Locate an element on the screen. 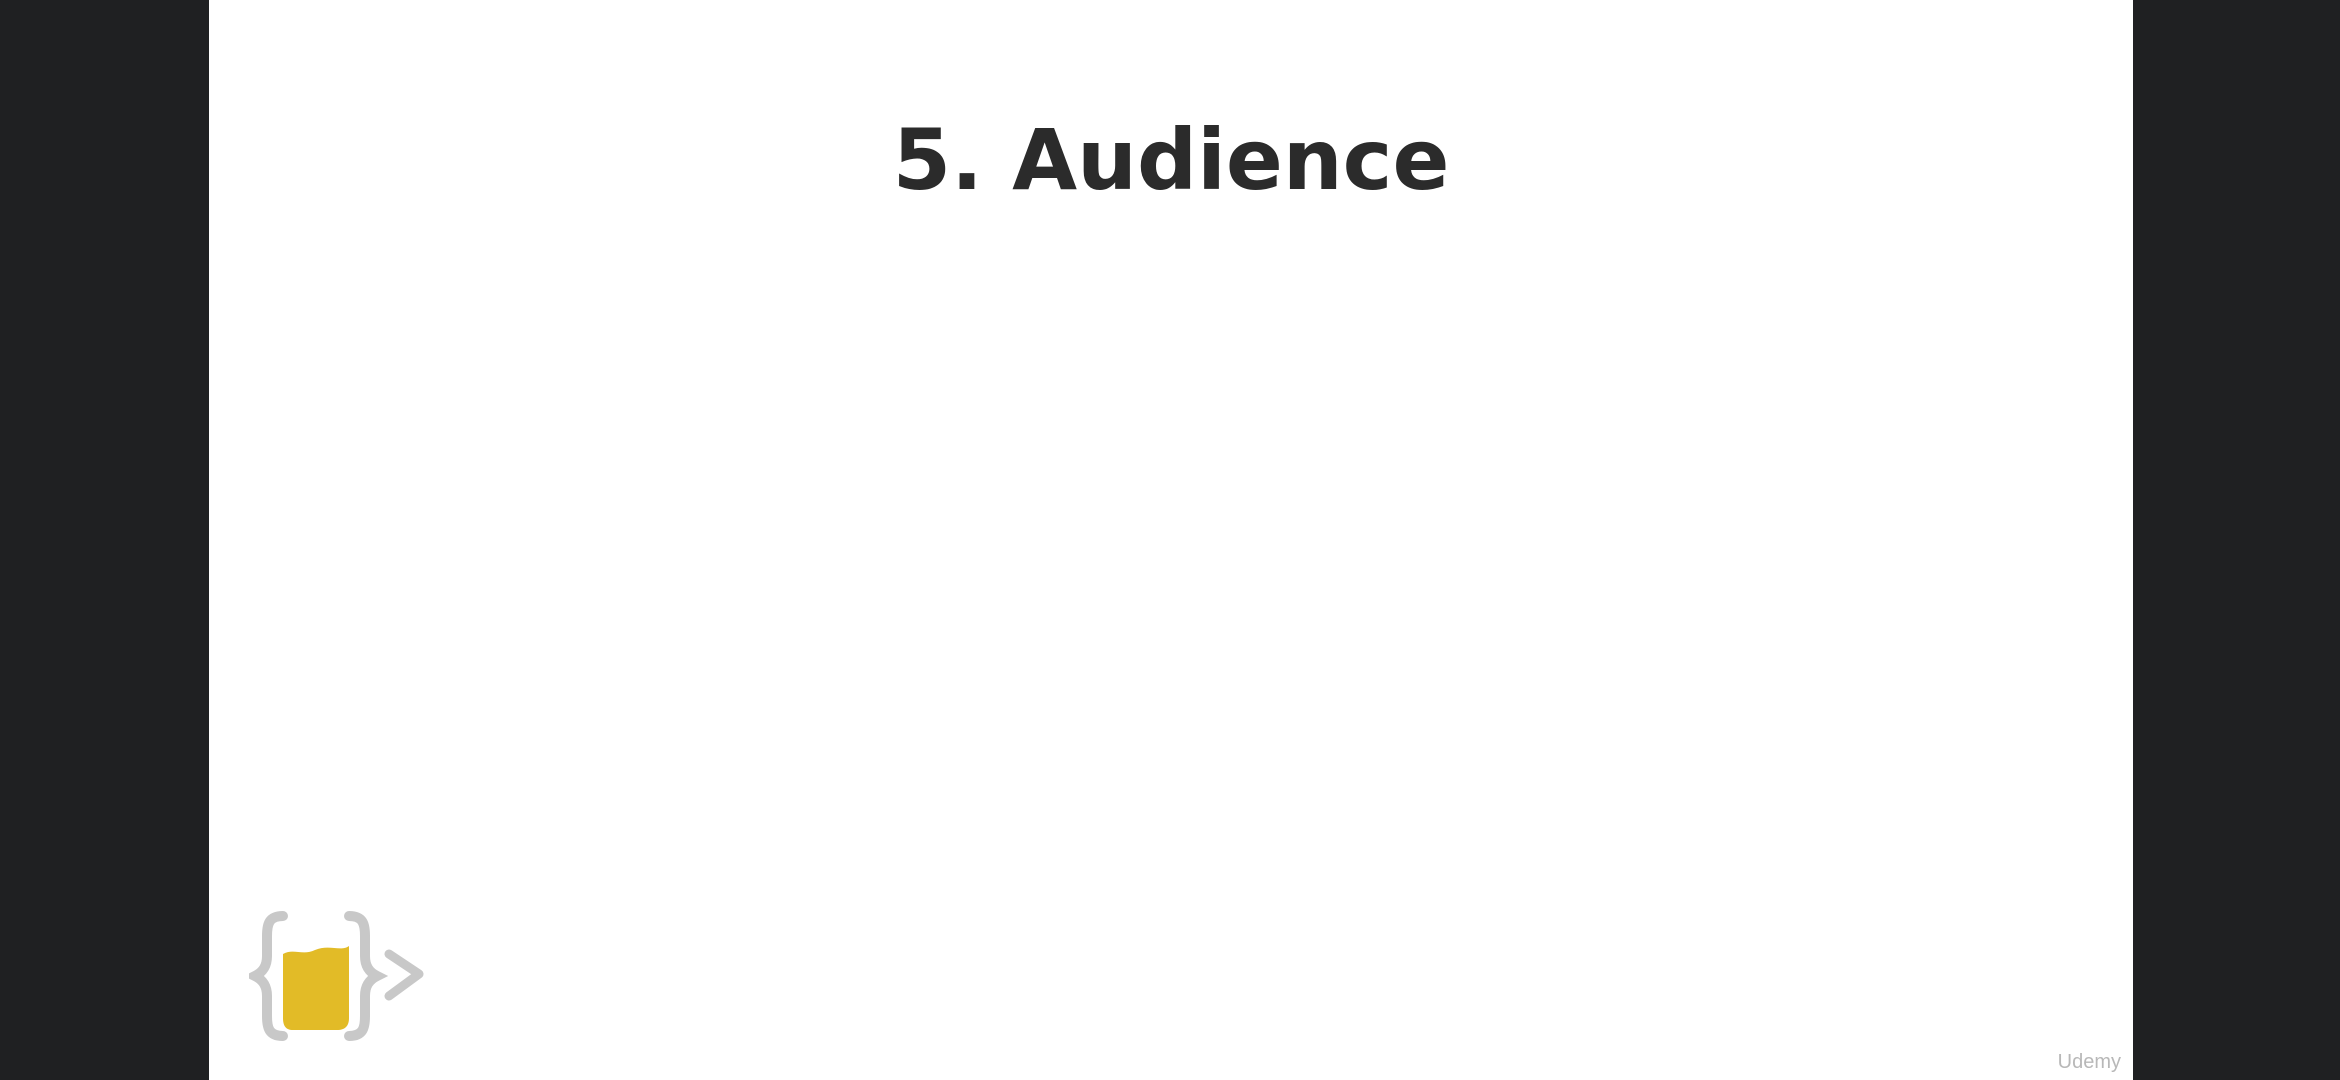 The image size is (2340, 1080). slide-title: 5. Audience is located at coordinates (1171, 160).